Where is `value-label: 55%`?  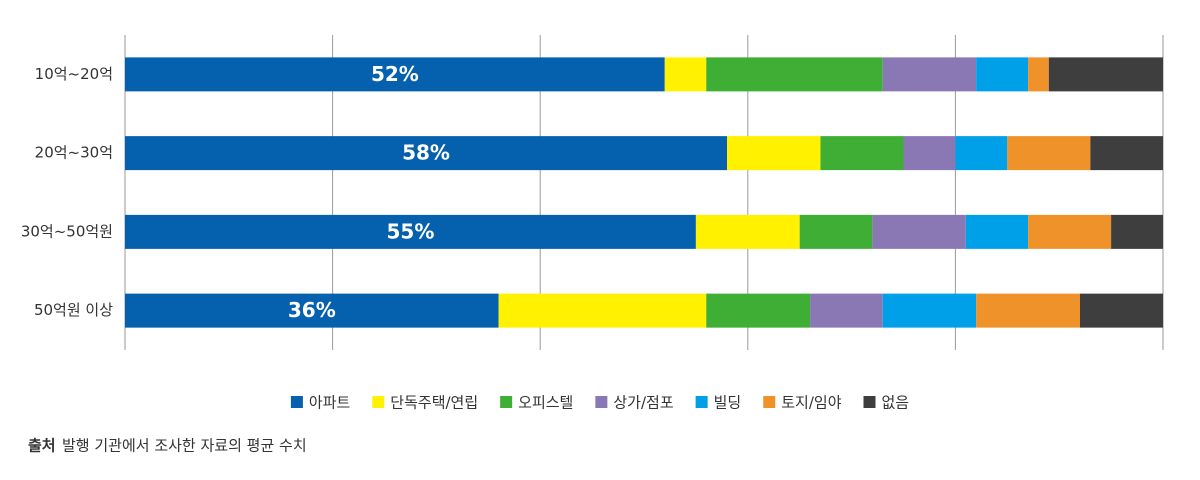
value-label: 55% is located at coordinates (411, 231).